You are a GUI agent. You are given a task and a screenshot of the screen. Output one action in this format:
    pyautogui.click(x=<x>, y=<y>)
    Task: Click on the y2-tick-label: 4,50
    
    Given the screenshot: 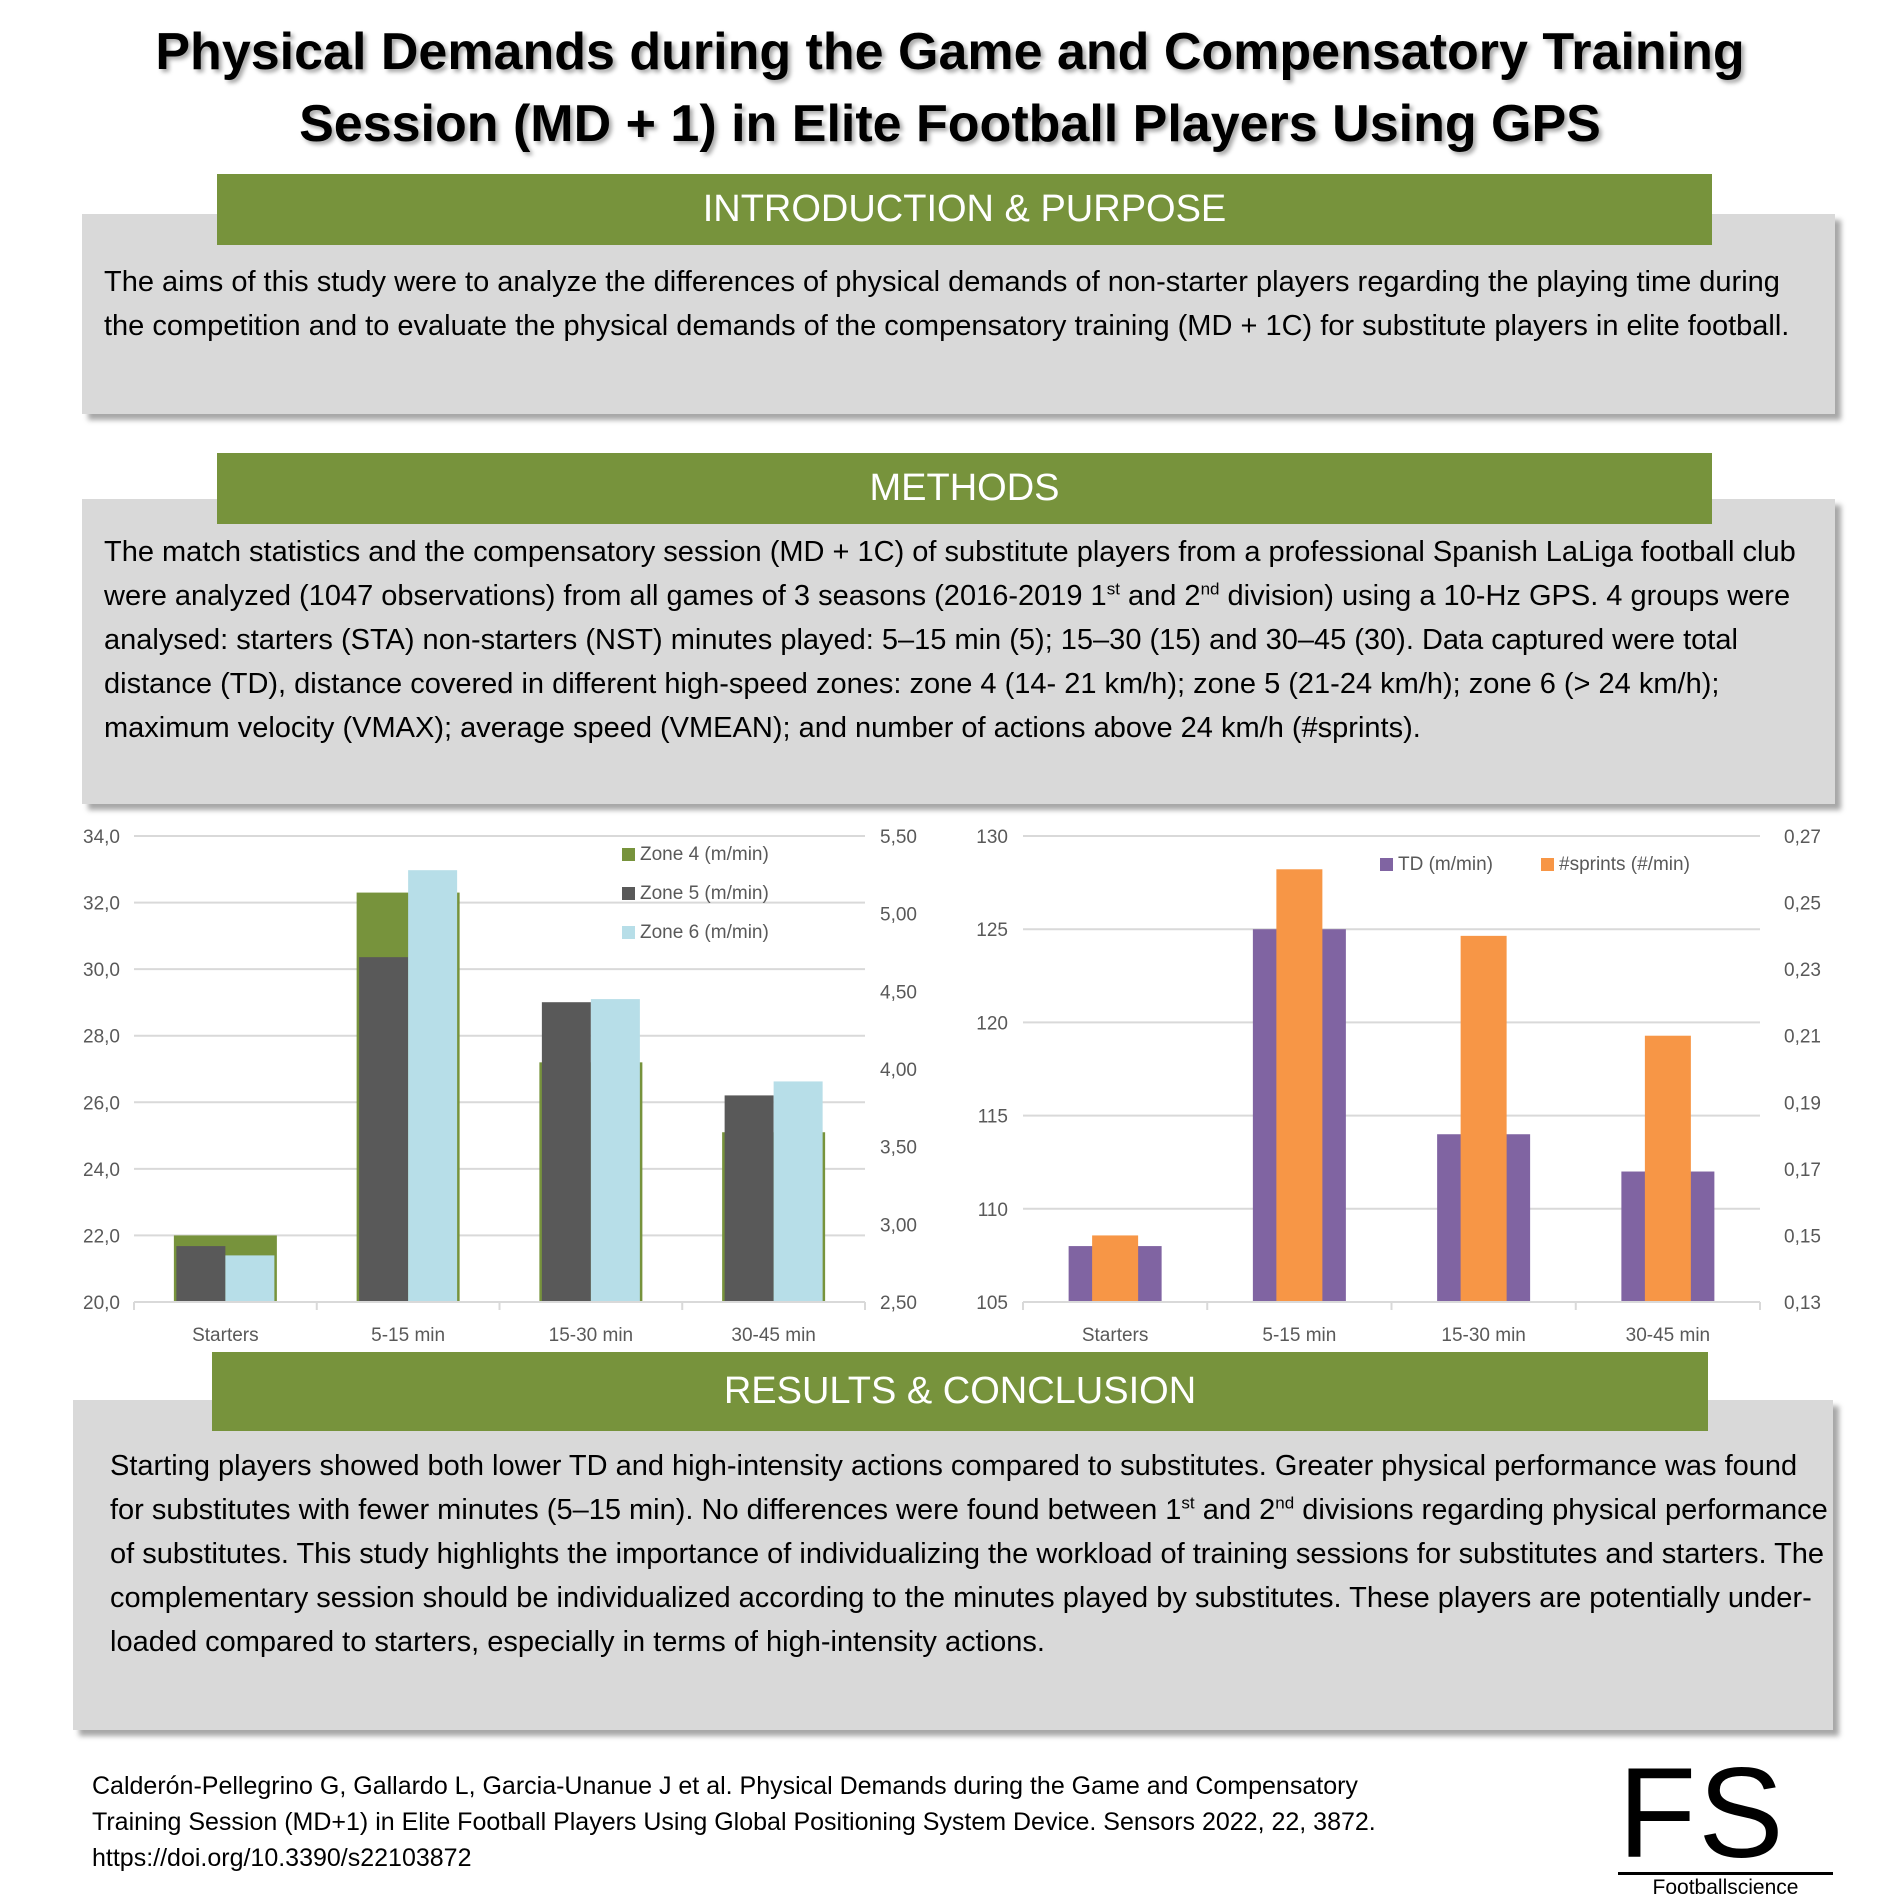 What is the action you would take?
    pyautogui.click(x=898, y=992)
    